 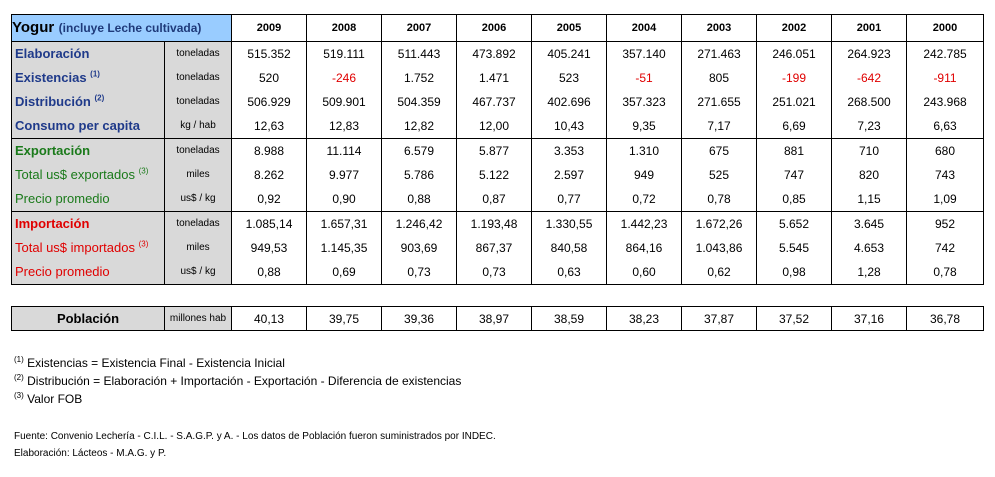 I want to click on value-cell: 1.672,26, so click(x=719, y=224).